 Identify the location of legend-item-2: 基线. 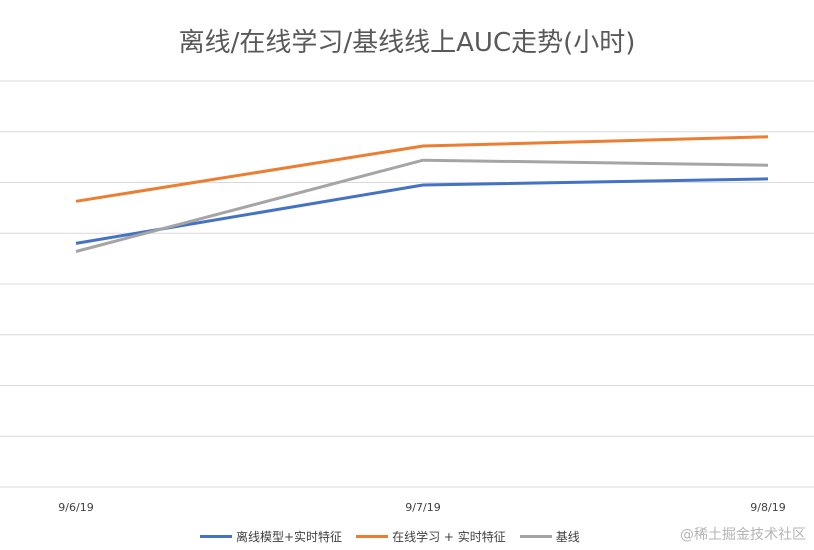
(549, 536).